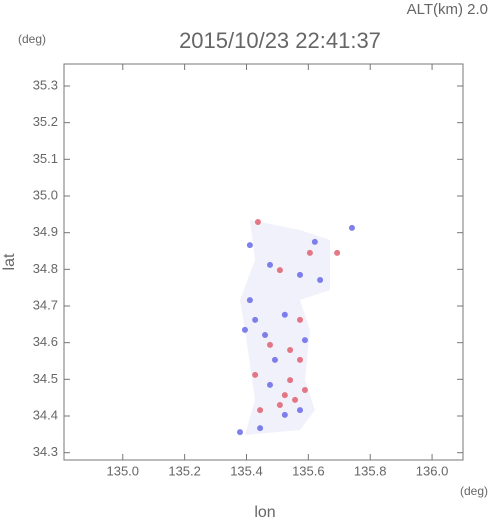 This screenshot has width=491, height=521. I want to click on altitude-annotation: ALT(km) 2.0, so click(447, 9).